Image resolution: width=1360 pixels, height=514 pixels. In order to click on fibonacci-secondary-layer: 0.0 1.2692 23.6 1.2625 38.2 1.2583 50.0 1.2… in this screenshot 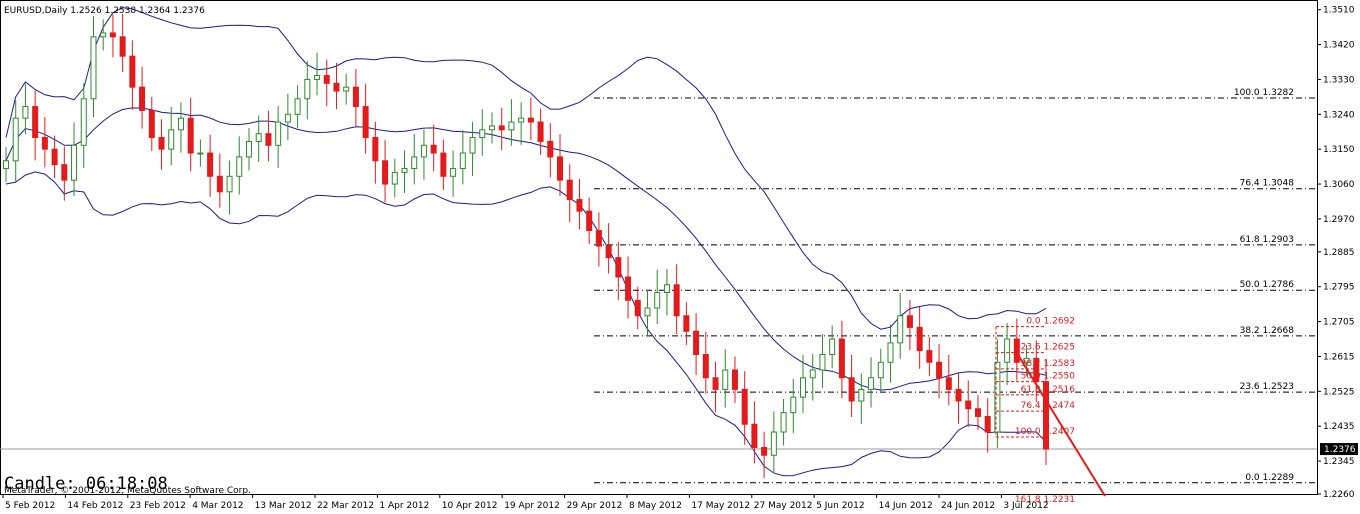, I will do `click(1050, 411)`.